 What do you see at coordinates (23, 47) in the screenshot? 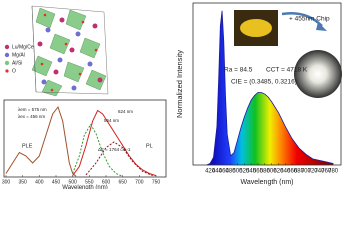
I see `legend-label: Lu/Mg/Ce` at bounding box center [23, 47].